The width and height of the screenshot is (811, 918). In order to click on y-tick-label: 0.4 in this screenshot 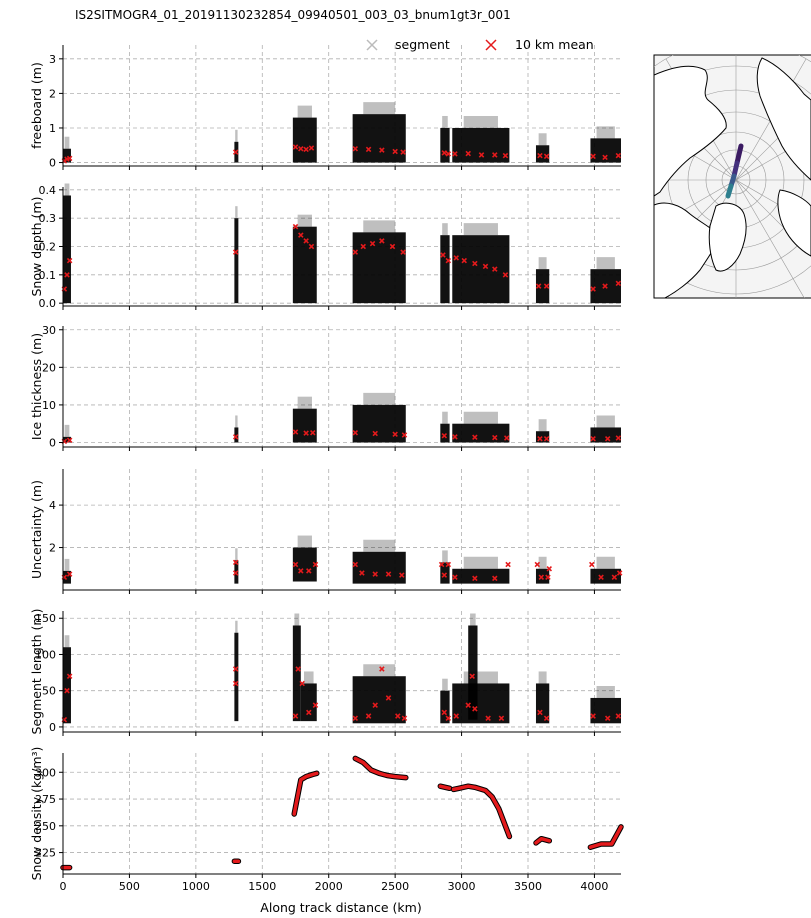, I will do `click(48, 190)`.